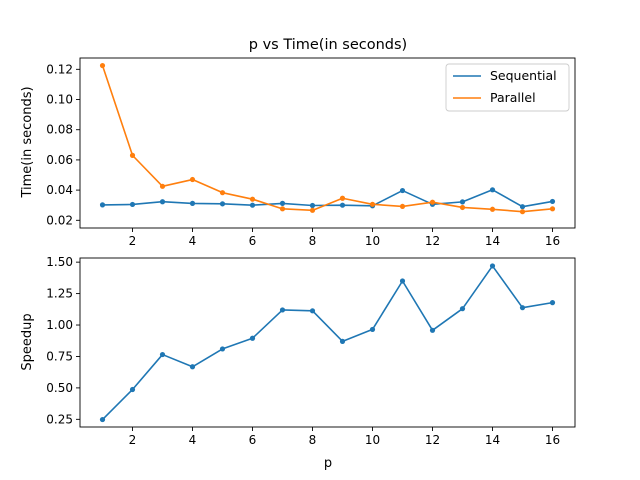 The image size is (640, 480). What do you see at coordinates (59, 100) in the screenshot?
I see `y-tick-label: 0.10` at bounding box center [59, 100].